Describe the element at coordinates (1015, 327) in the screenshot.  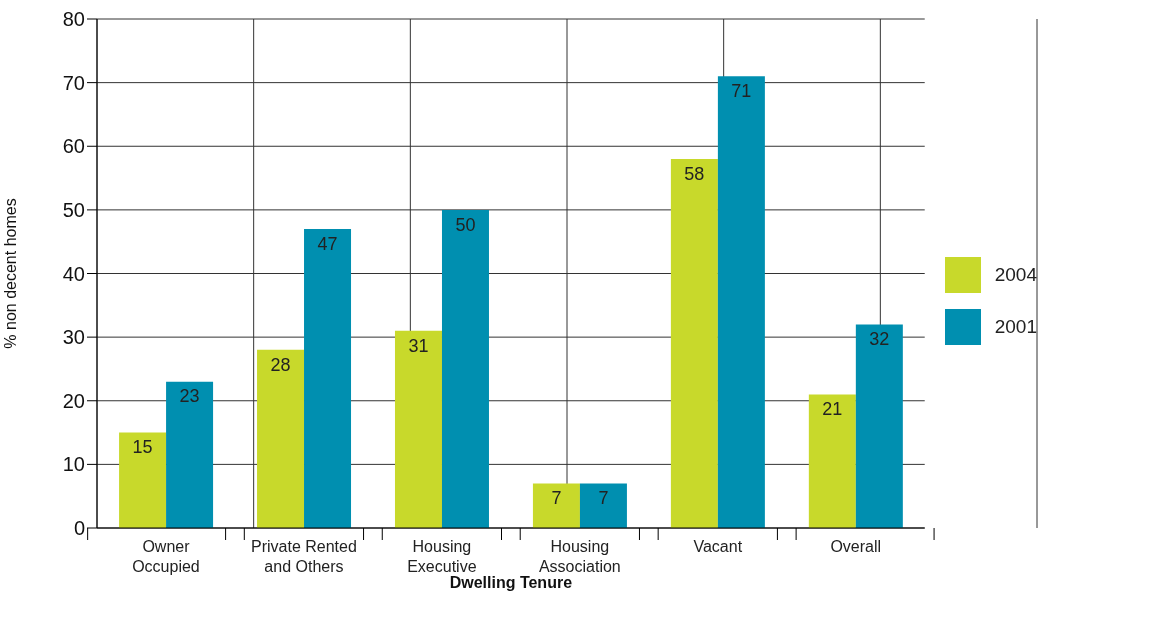
I see `legend-label: 2001` at that location.